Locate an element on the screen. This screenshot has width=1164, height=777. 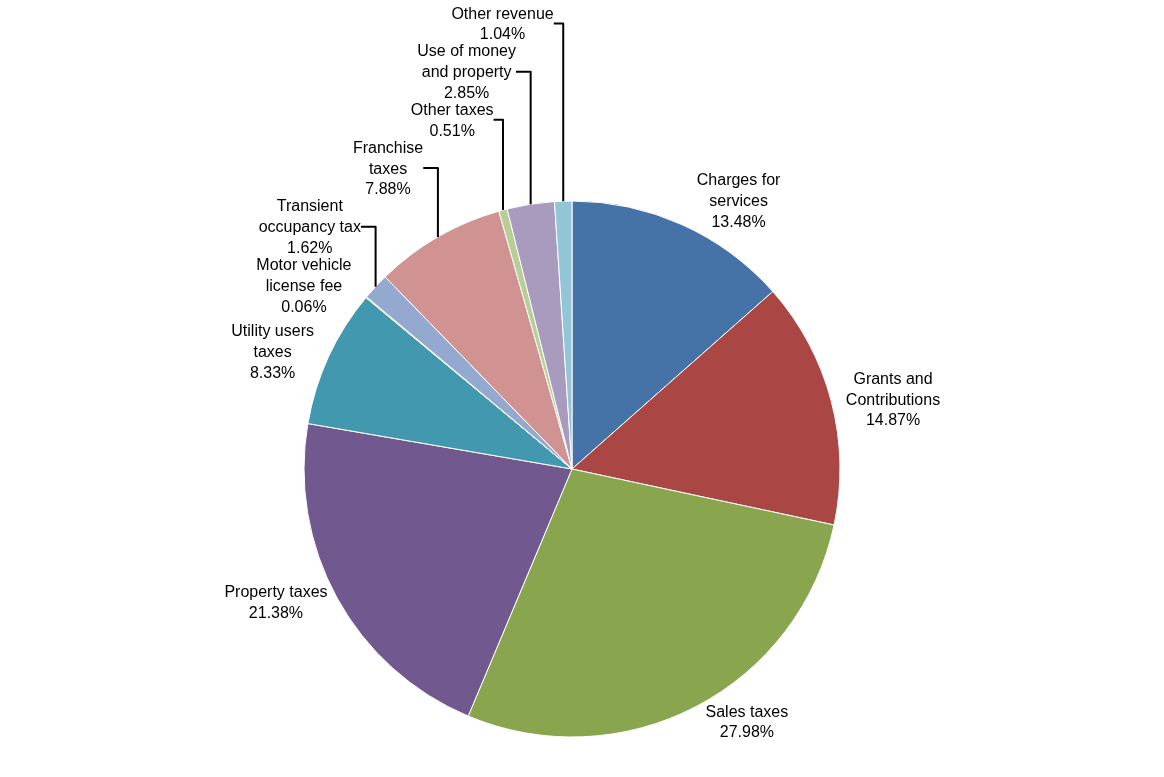
slice-label: Other revenue is located at coordinates (502, 13).